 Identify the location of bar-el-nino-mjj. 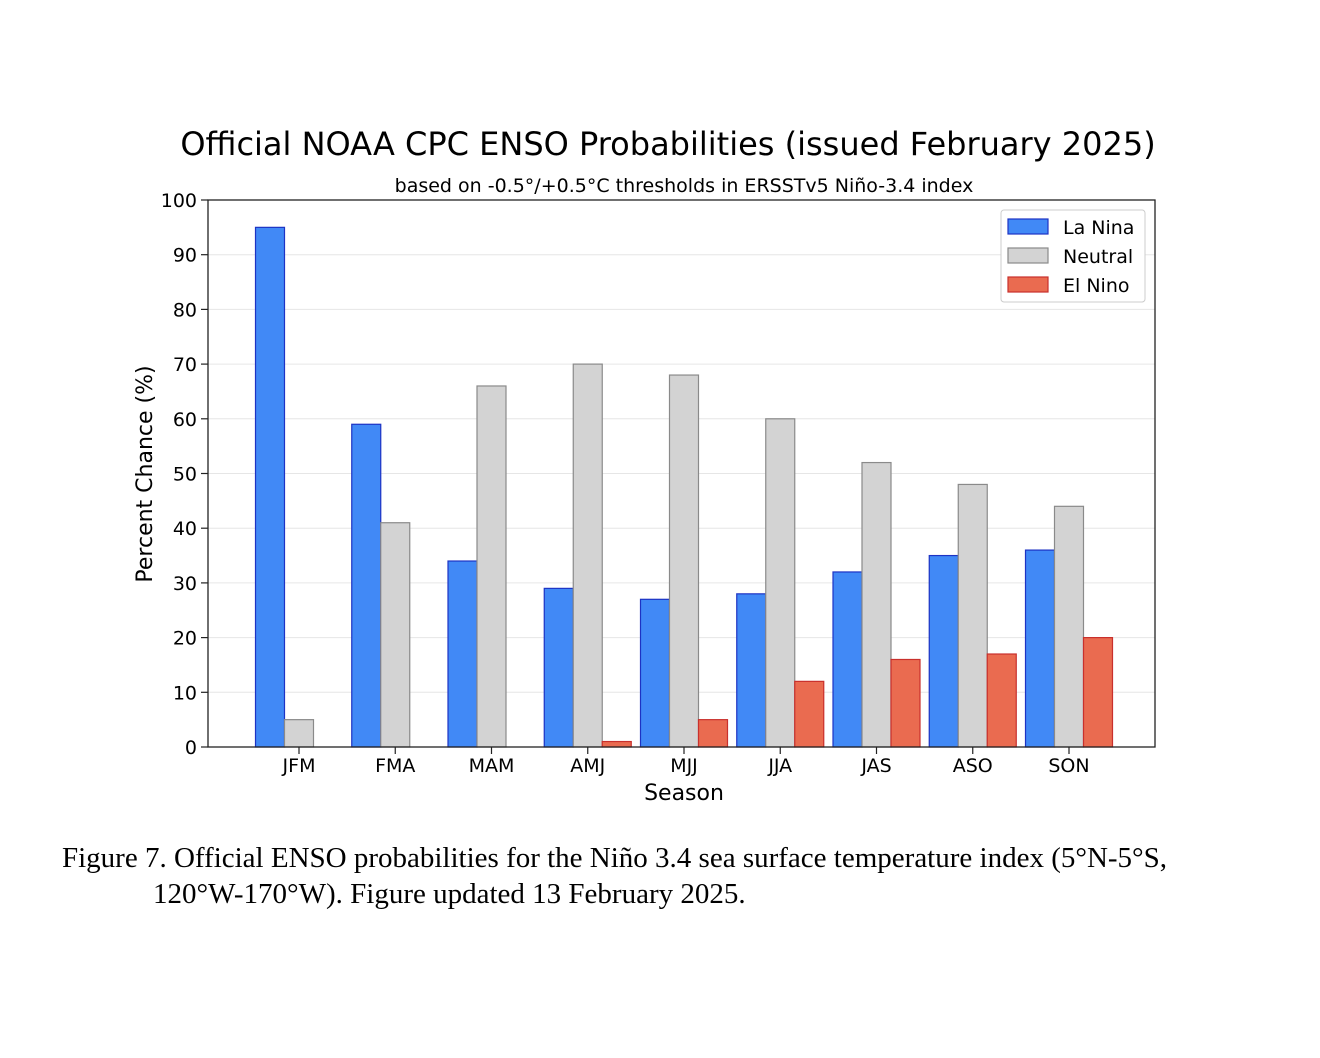
(713, 733).